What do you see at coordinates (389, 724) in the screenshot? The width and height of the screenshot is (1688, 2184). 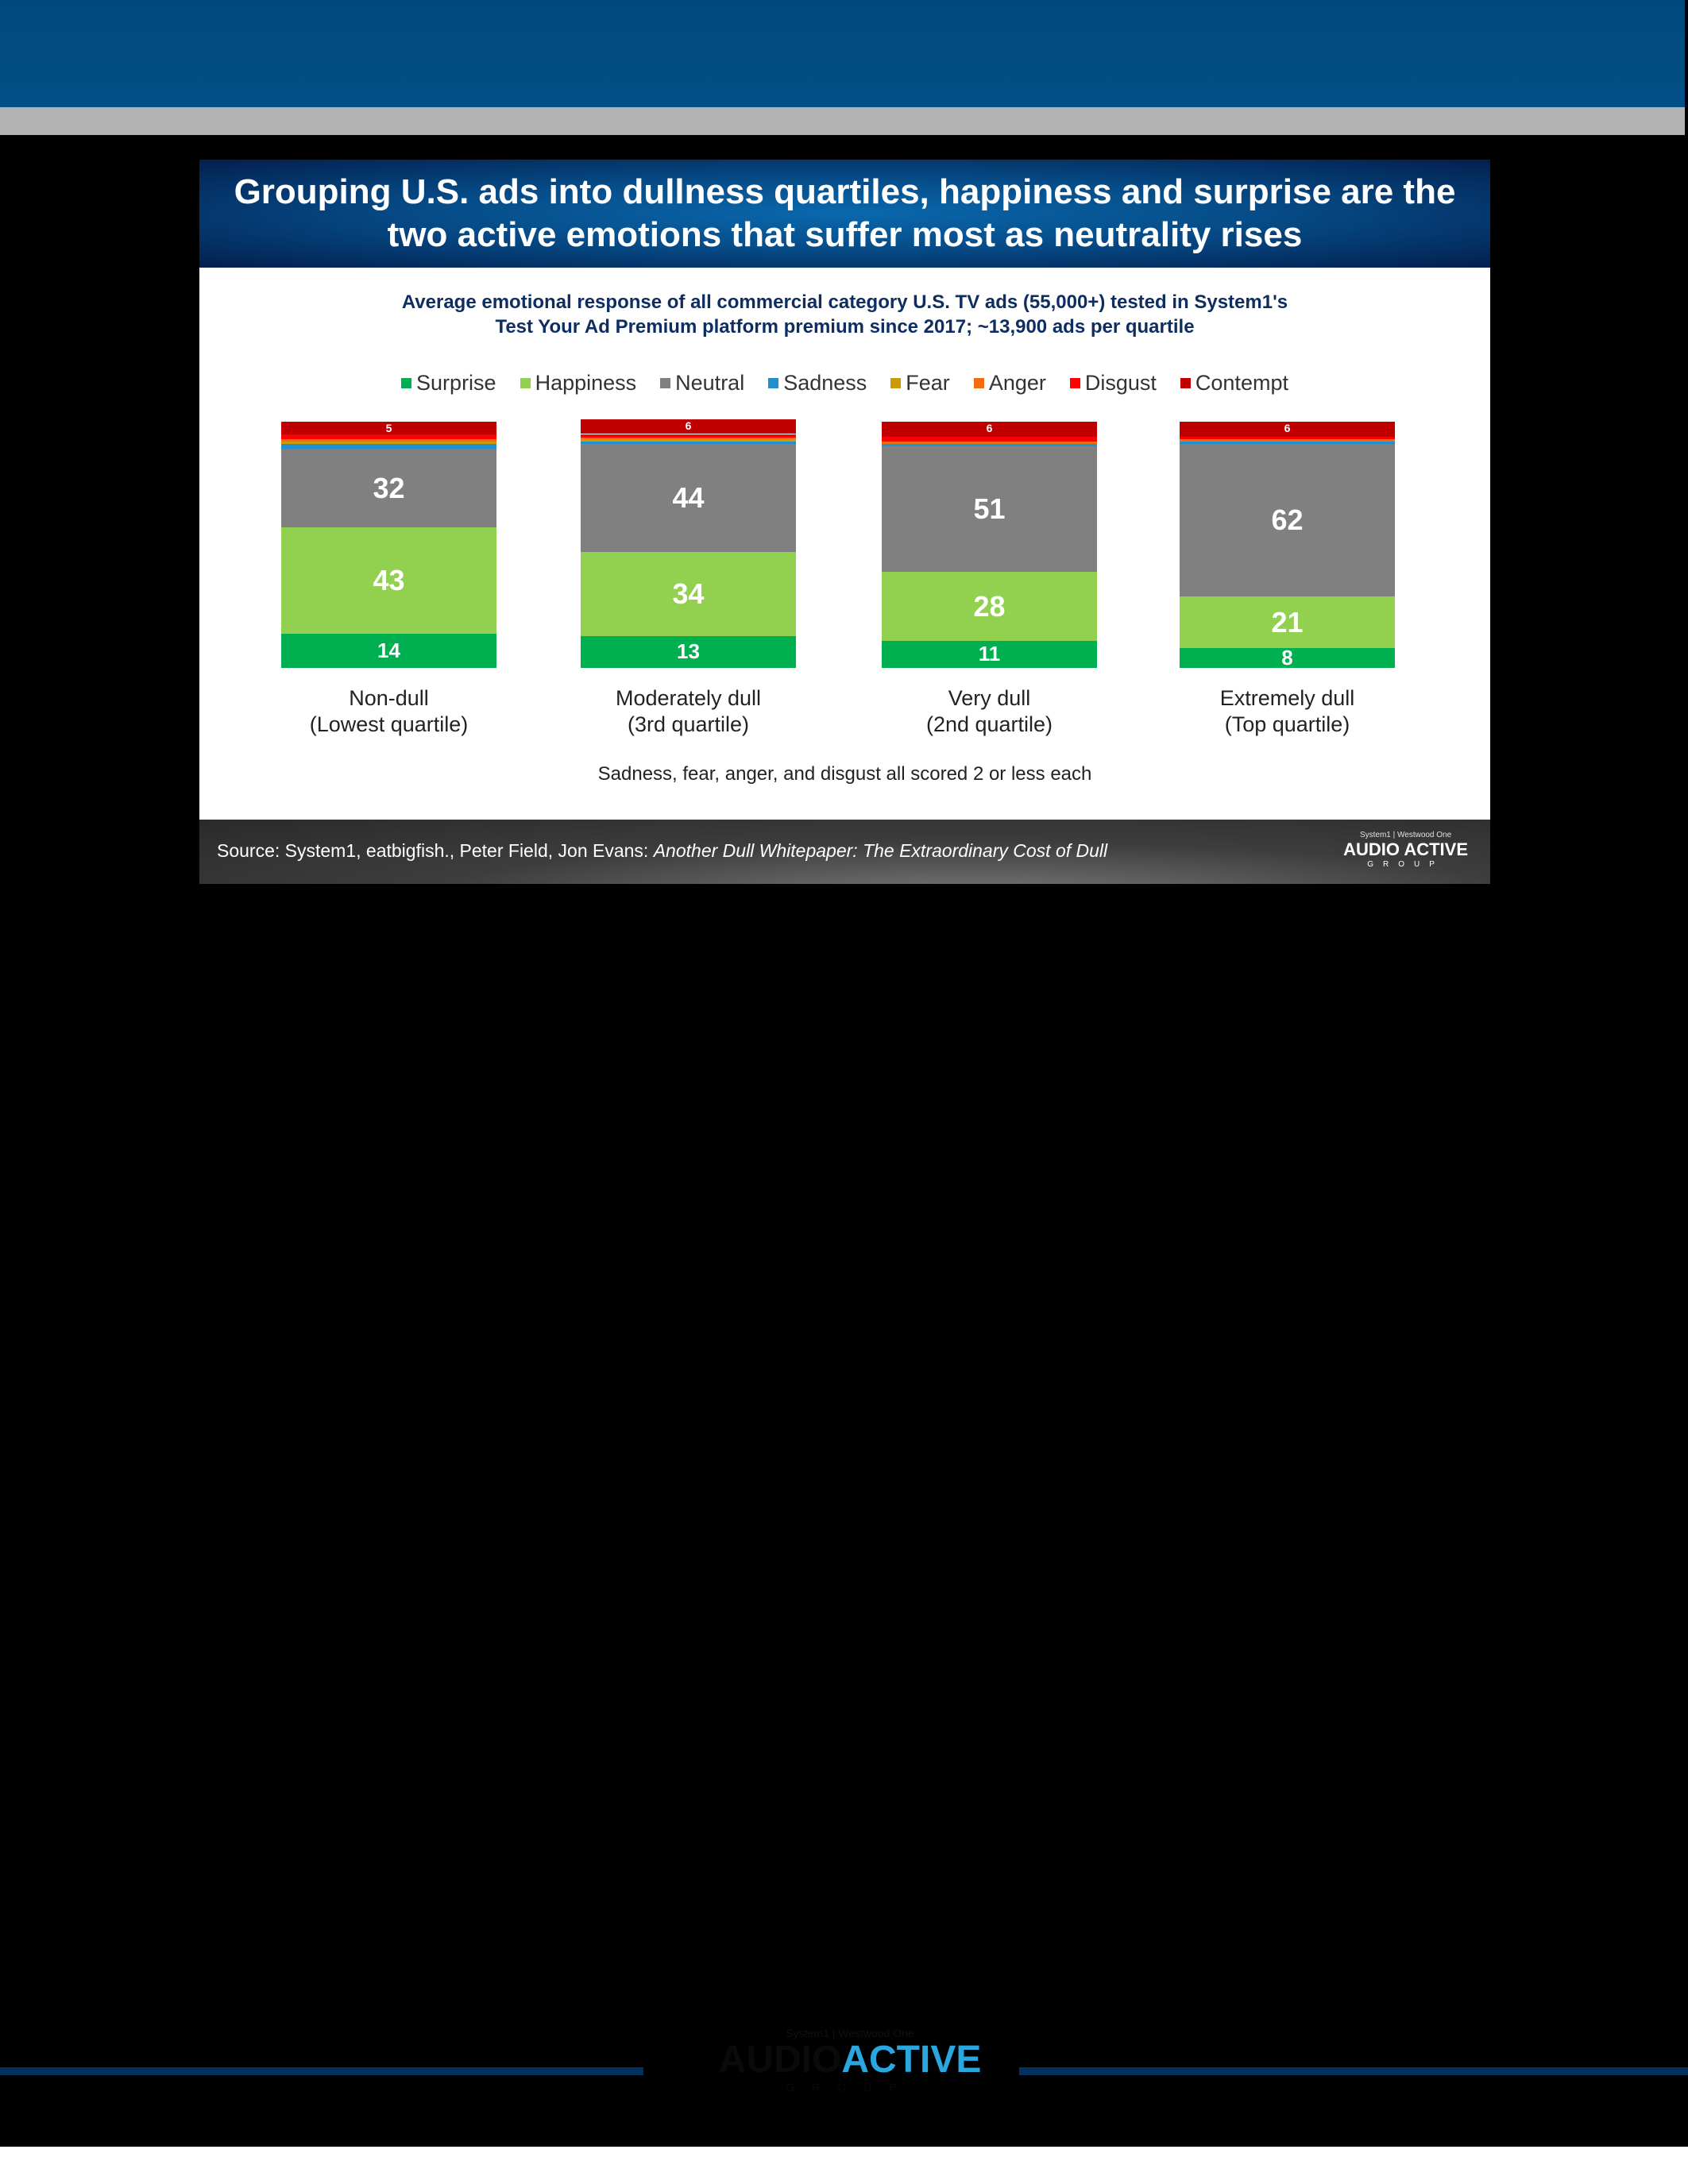 I see `category-label-line2: (Lowest quartile)` at bounding box center [389, 724].